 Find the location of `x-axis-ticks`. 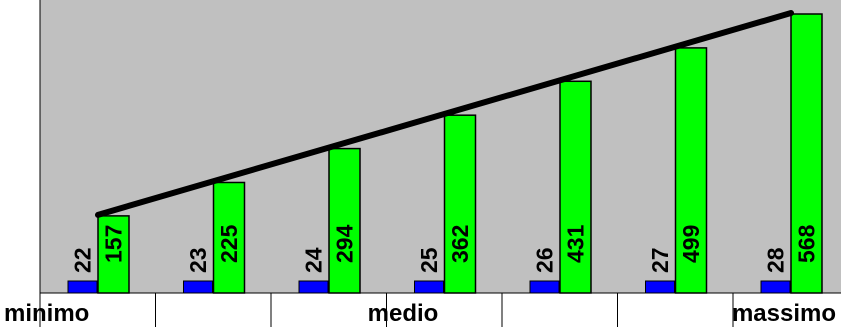

x-axis-ticks is located at coordinates (386, 310).